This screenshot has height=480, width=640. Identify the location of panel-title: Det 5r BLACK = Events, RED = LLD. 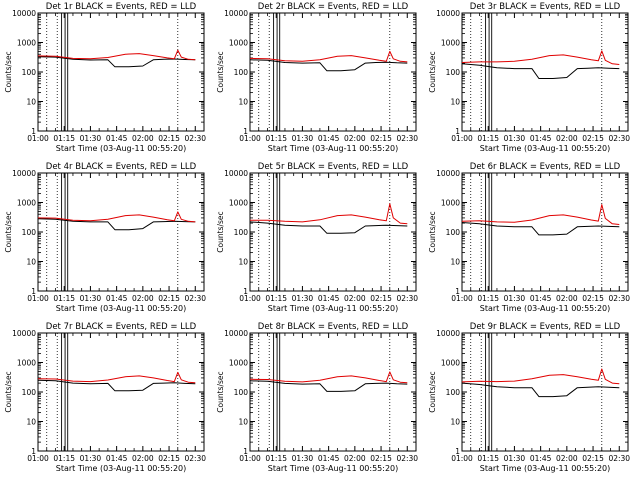
(333, 167).